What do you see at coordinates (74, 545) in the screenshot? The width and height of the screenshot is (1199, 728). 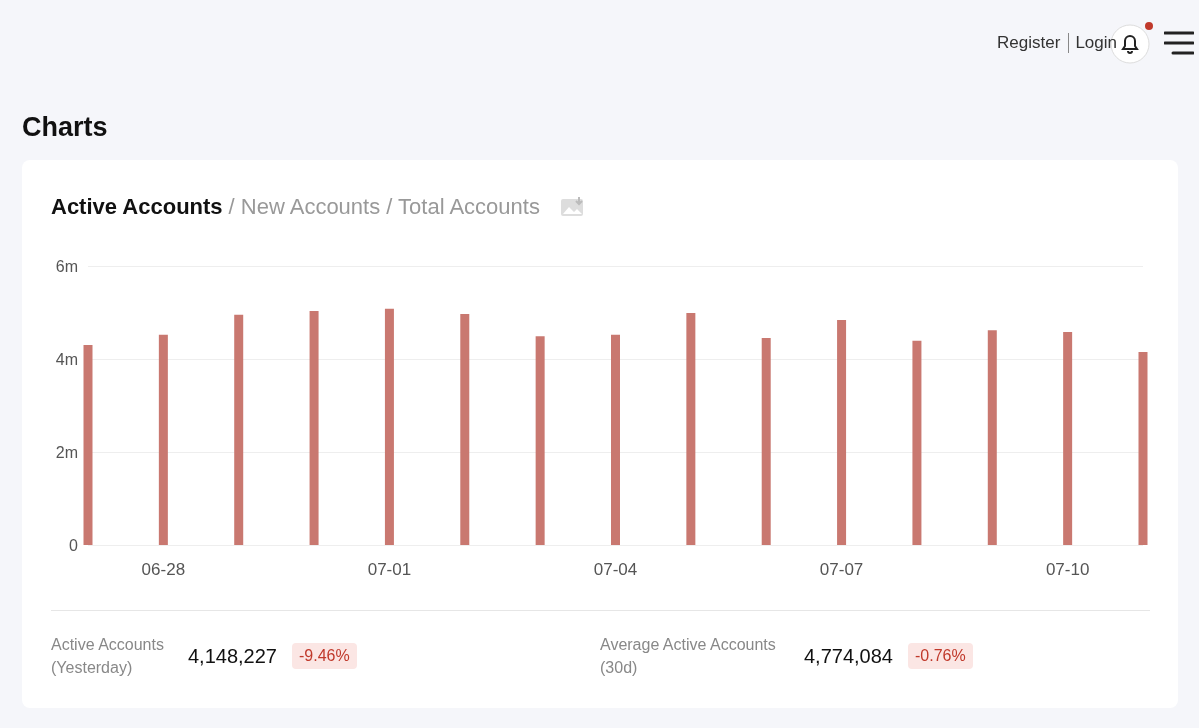 I see `y-tick-label: 0` at bounding box center [74, 545].